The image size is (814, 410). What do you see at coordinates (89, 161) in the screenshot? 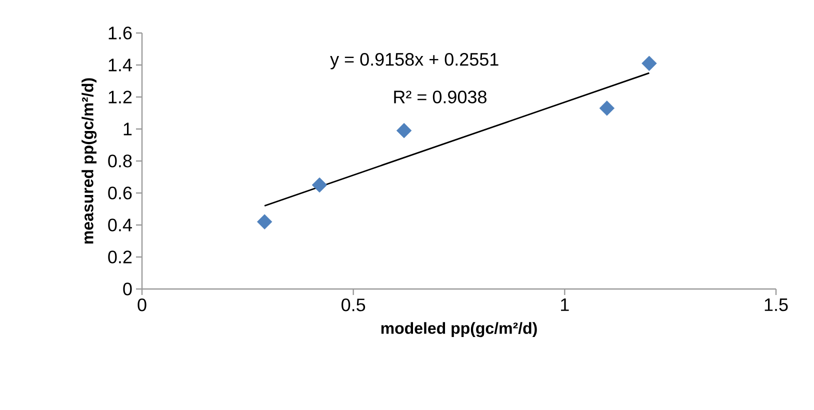
I see `y-axis-title: measured pp(gc/m²/d)` at bounding box center [89, 161].